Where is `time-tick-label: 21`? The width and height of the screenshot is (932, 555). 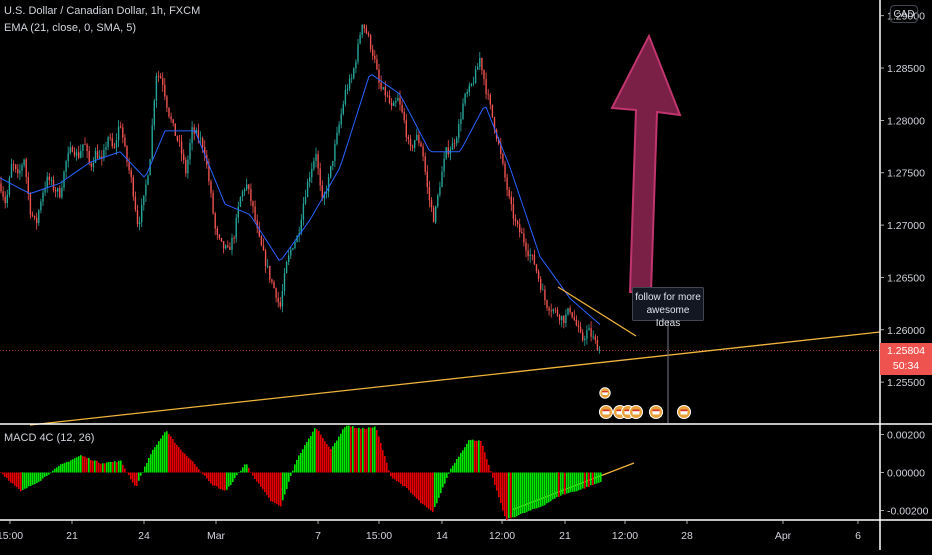
time-tick-label: 21 is located at coordinates (565, 536).